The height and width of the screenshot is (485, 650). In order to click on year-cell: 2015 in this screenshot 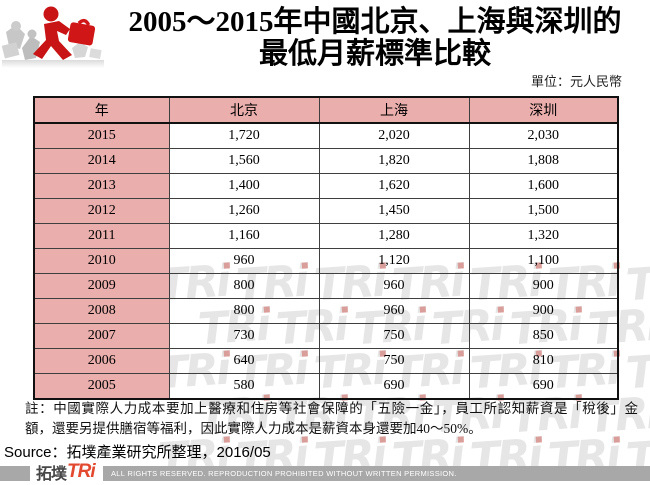, I will do `click(101, 135)`.